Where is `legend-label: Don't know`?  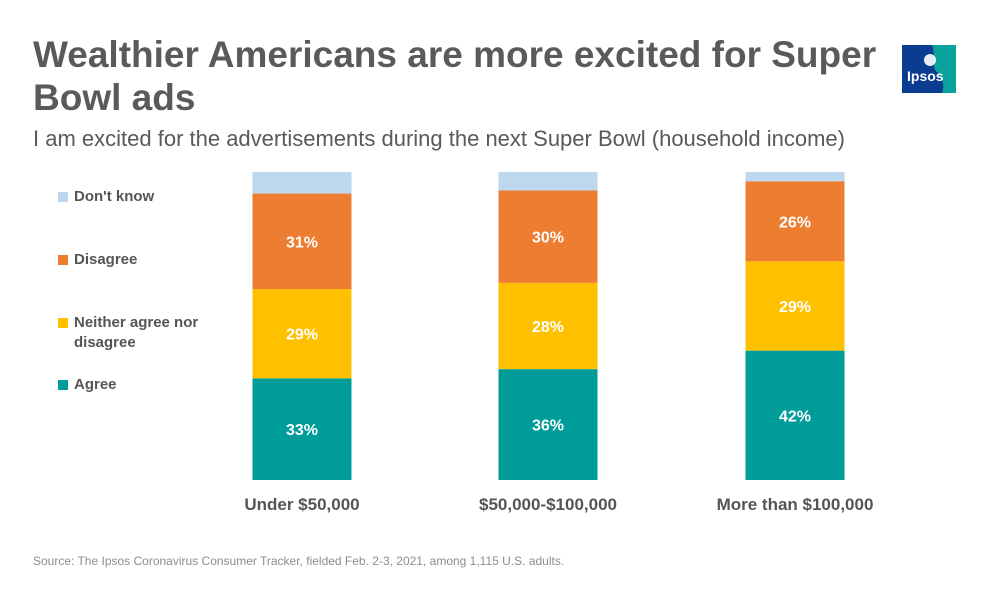 legend-label: Don't know is located at coordinates (114, 196).